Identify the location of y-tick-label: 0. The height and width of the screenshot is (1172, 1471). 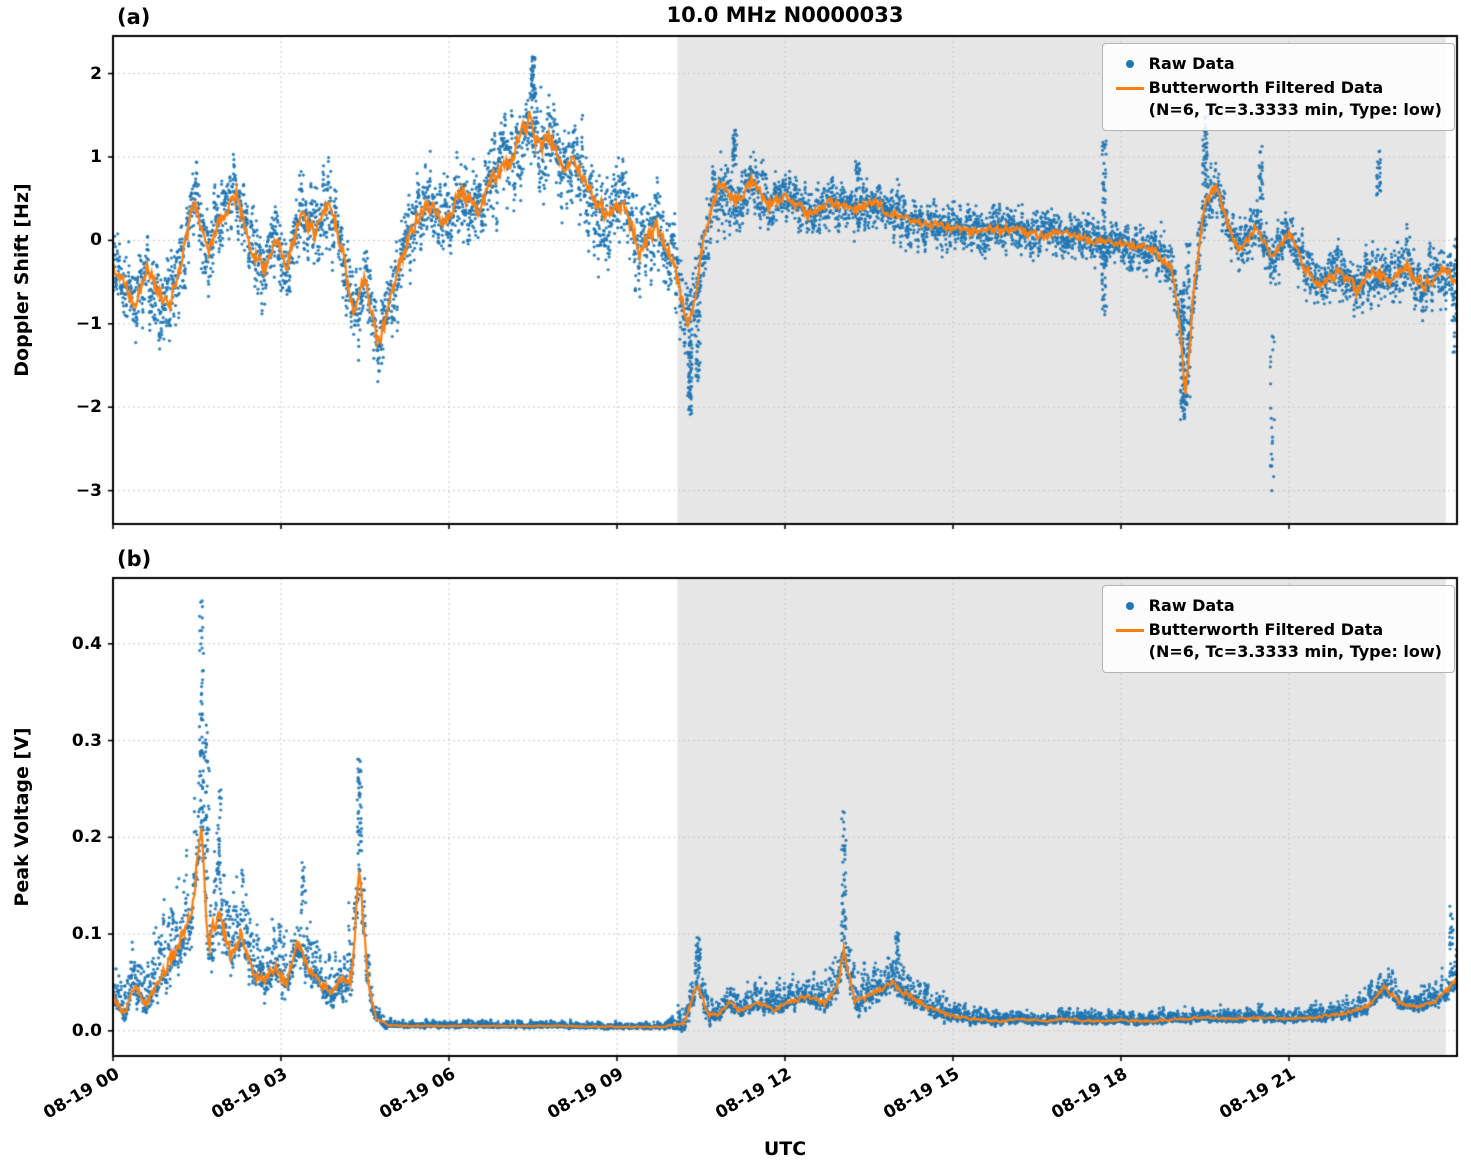
(96, 240).